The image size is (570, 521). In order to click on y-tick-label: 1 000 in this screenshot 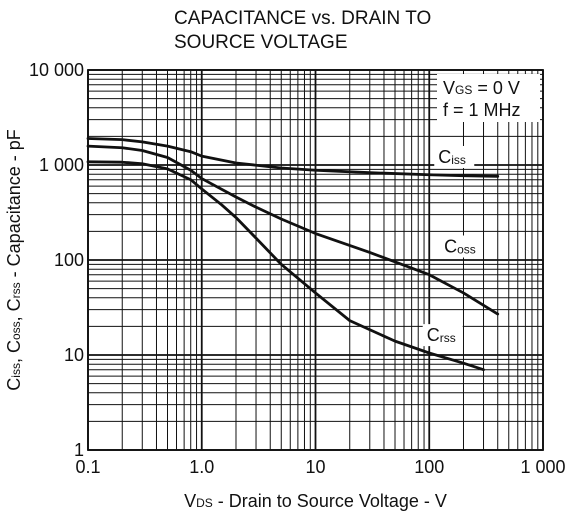, I will do `click(61, 165)`.